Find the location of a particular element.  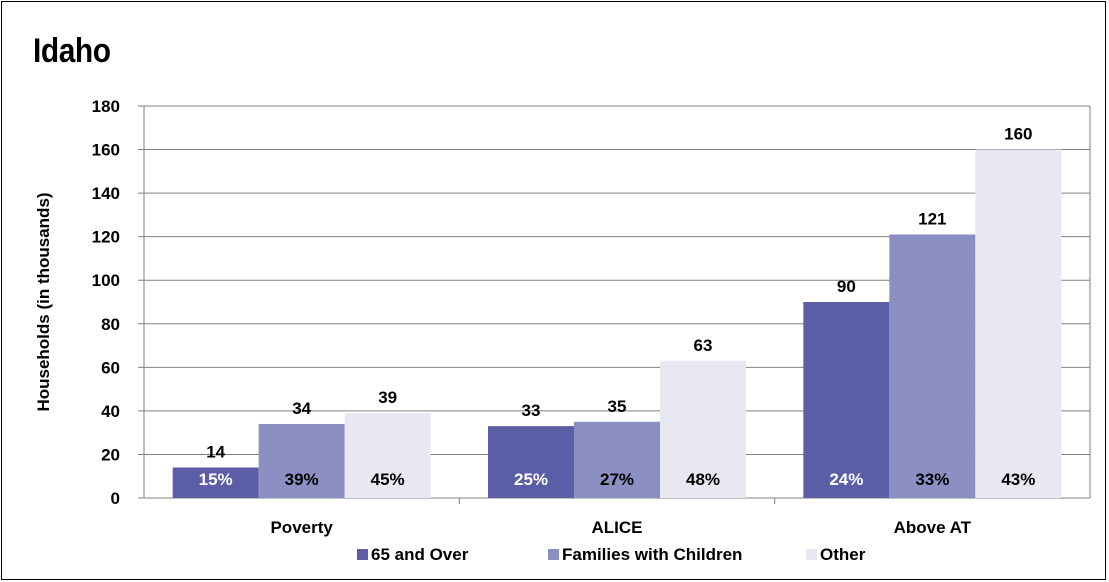

y-tick-label: 140 is located at coordinates (106, 193).